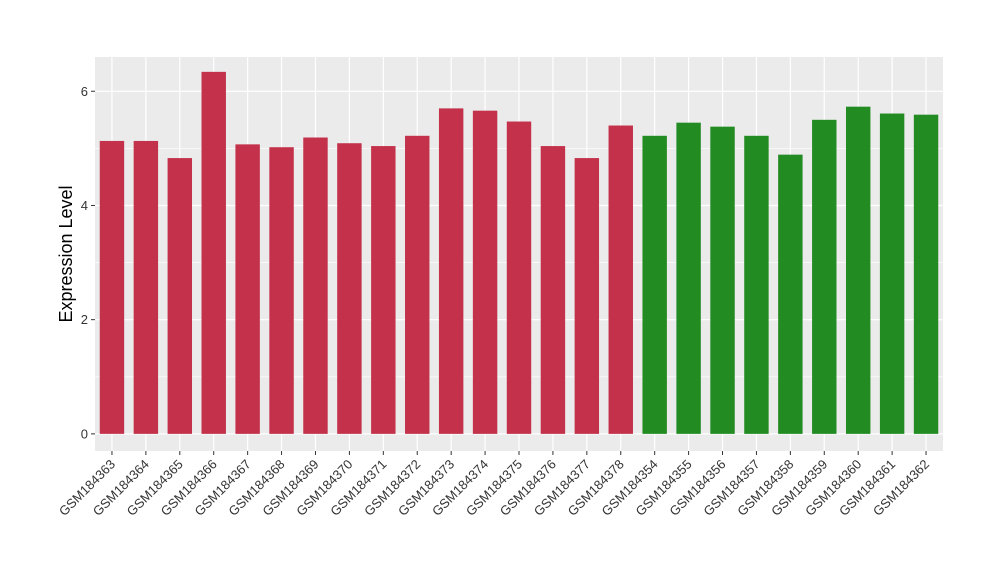 Image resolution: width=1000 pixels, height=580 pixels. I want to click on bar-GSM184374, so click(485, 272).